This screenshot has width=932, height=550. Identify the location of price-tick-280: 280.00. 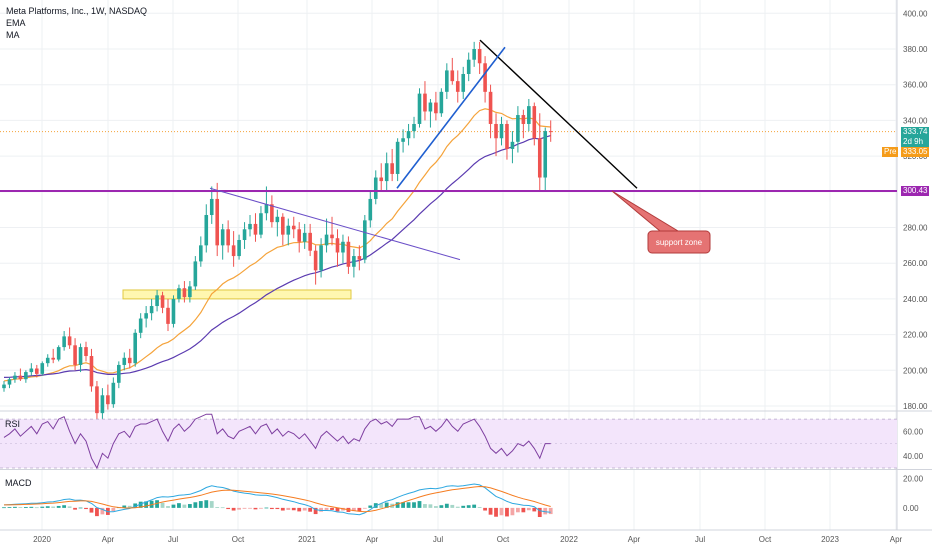
(915, 228).